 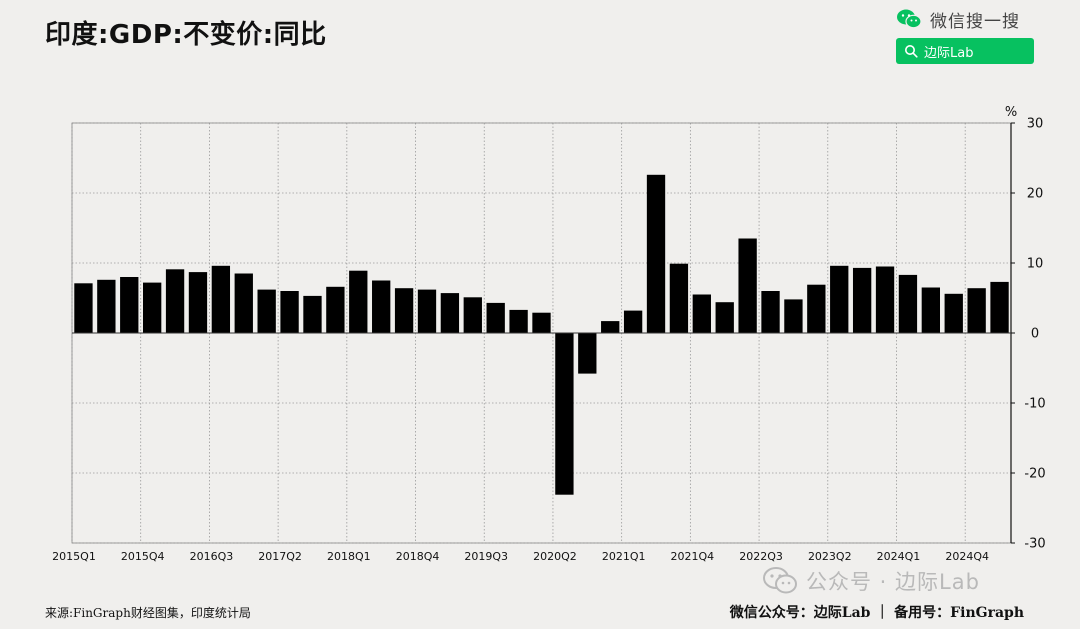 I want to click on bar-2018Q2, so click(x=381, y=306).